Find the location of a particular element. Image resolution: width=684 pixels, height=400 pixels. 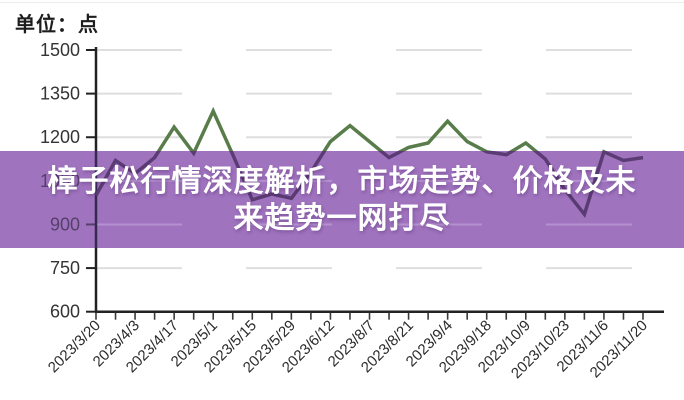

article-title-line1: 樟子松行情深度解析，市场走势、价格及未 is located at coordinates (342, 181).